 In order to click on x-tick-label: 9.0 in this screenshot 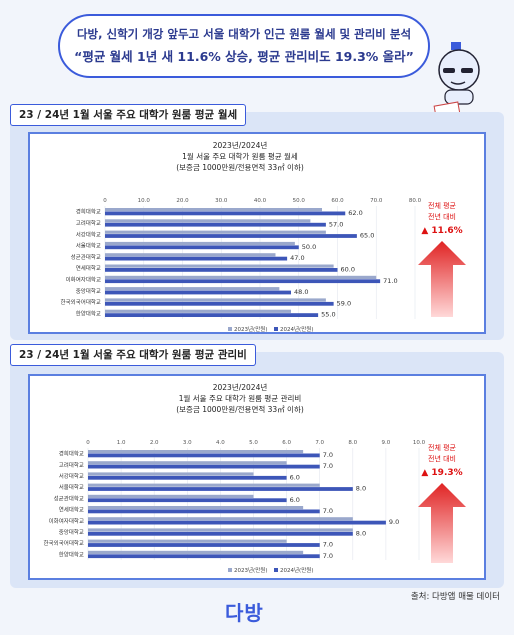, I will do `click(386, 443)`.